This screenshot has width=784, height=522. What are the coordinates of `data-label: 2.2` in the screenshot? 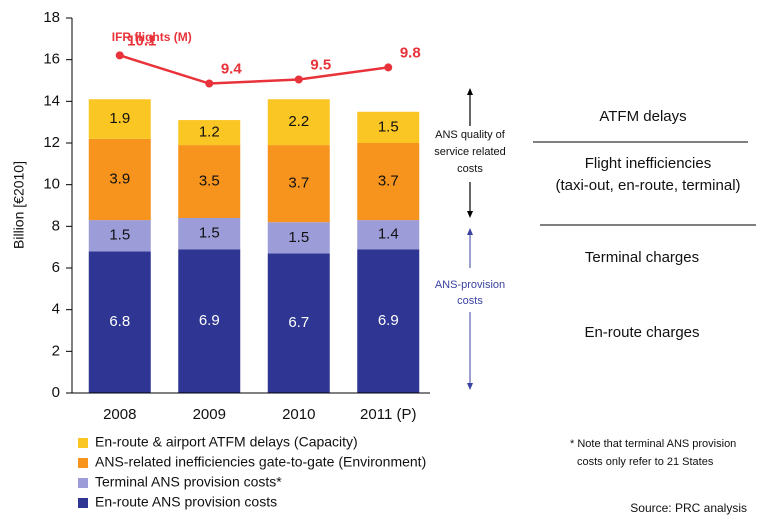 It's located at (298, 121).